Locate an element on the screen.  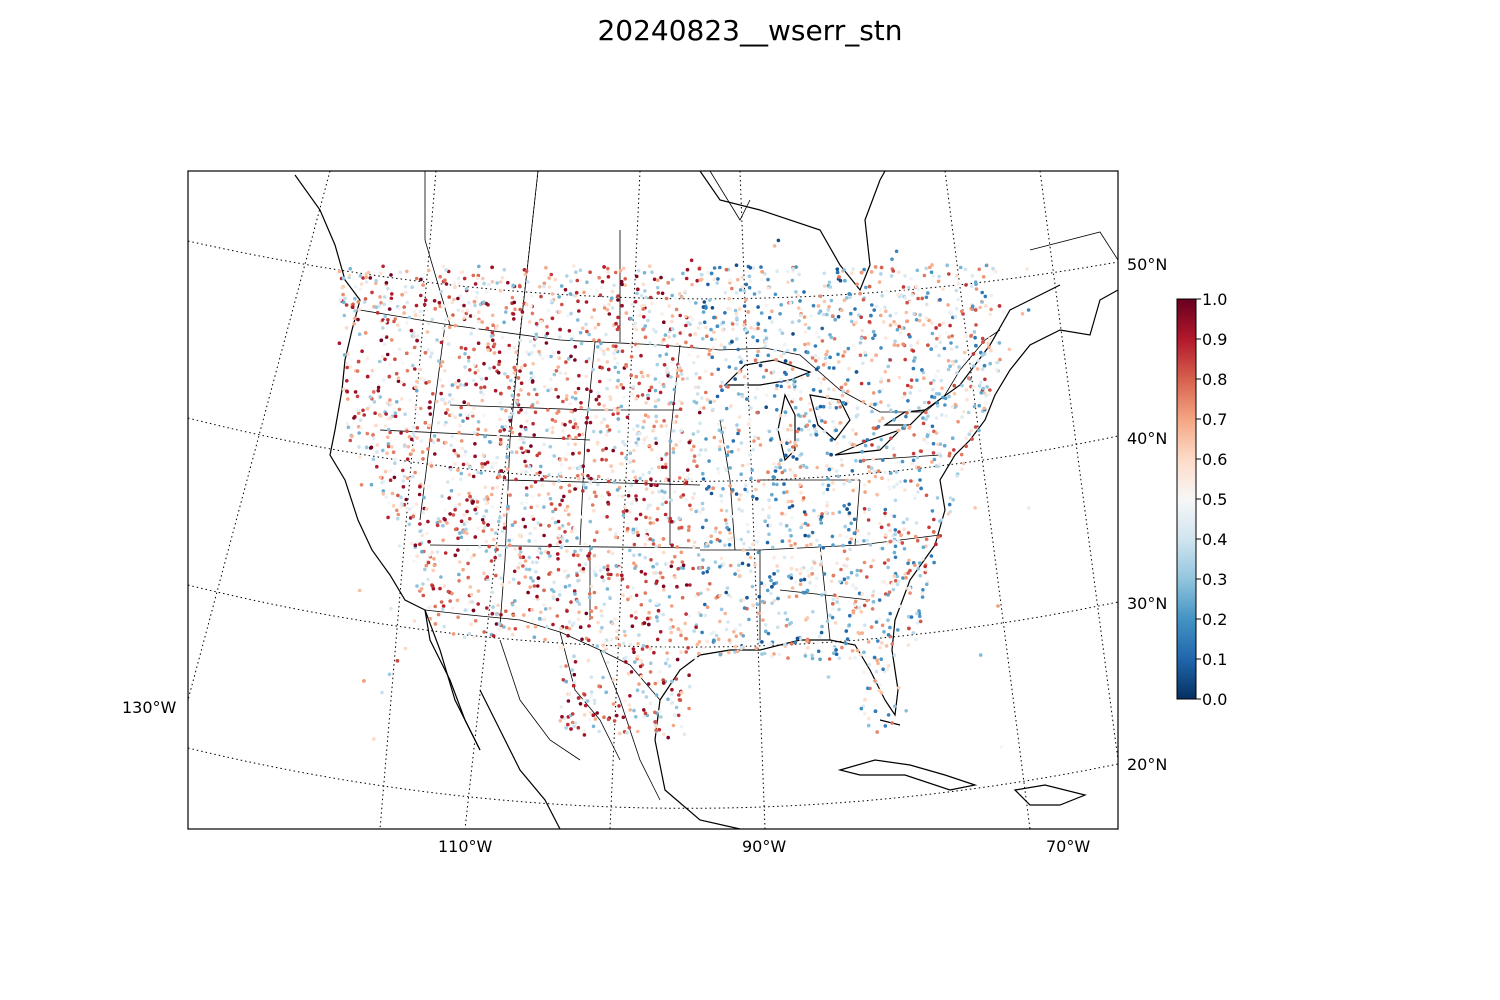
lon-label-70w: 70°W is located at coordinates (1068, 846).